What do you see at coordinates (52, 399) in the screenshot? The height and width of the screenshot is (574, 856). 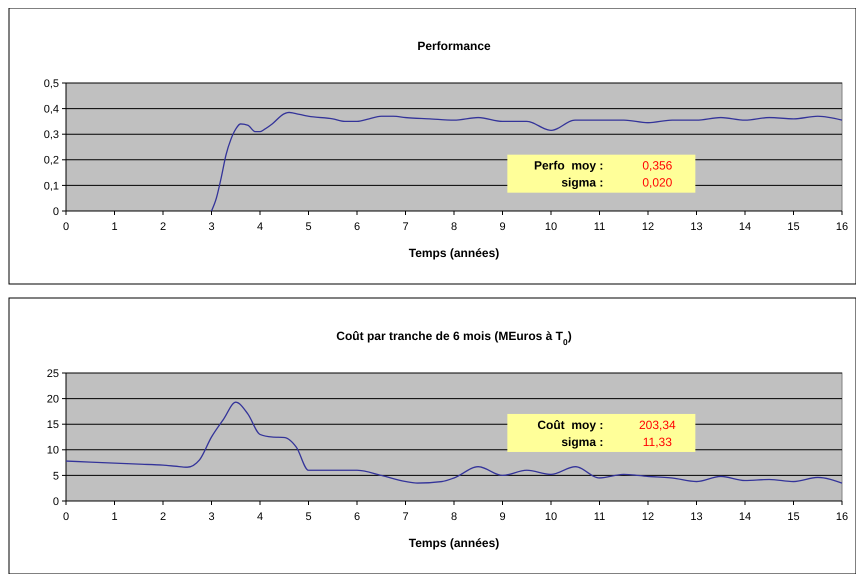 I see `y-tick-label: 20` at bounding box center [52, 399].